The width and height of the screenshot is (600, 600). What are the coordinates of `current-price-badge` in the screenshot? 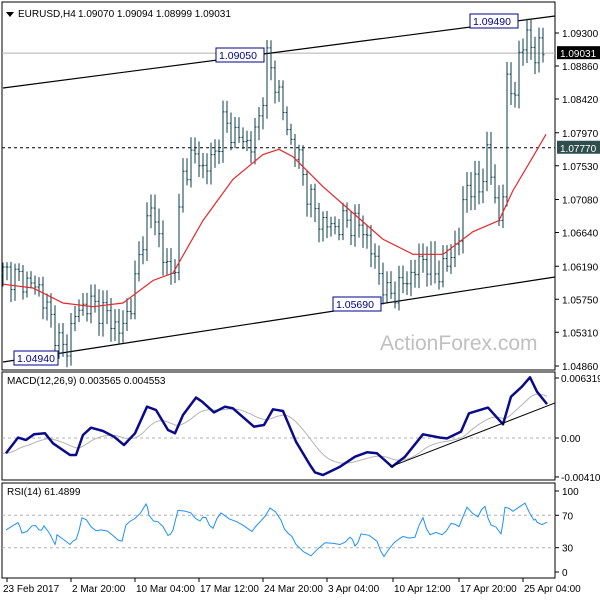 It's located at (578, 53).